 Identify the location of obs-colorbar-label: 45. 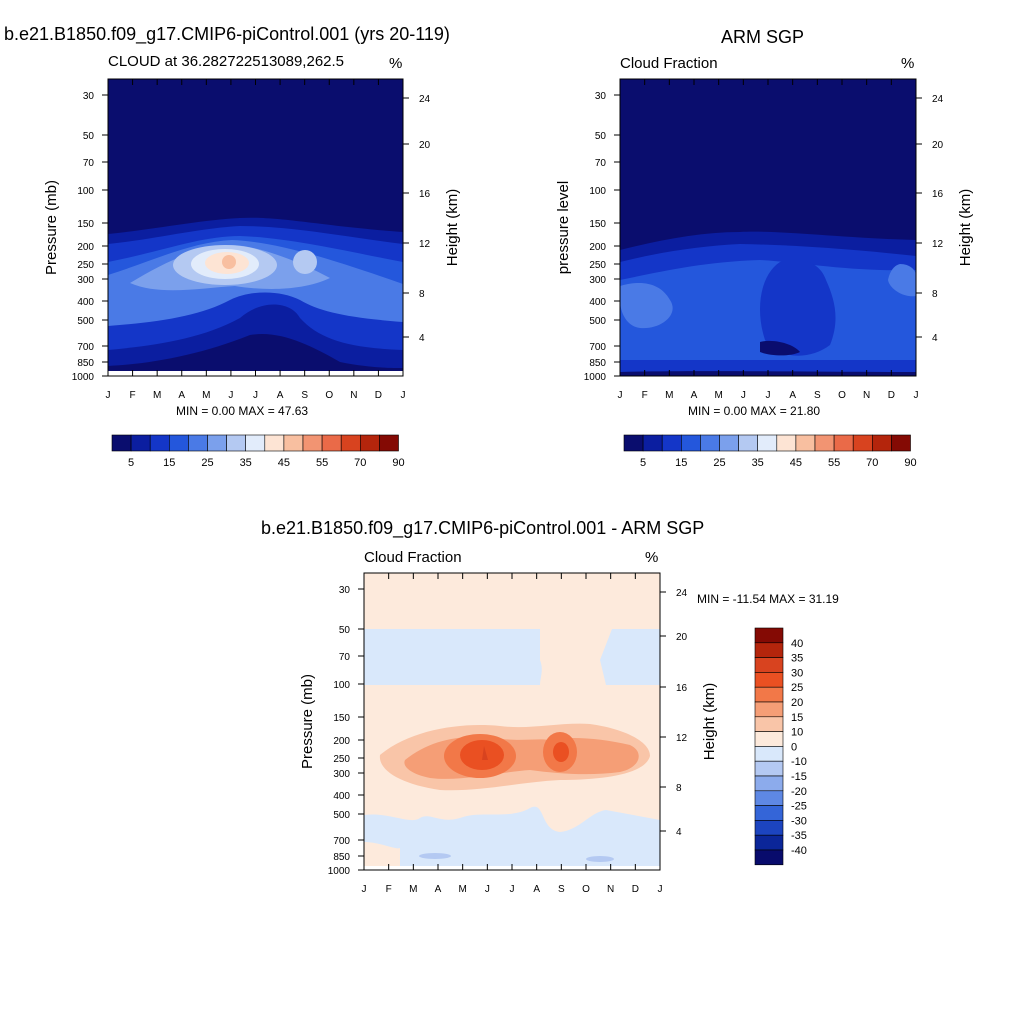
(796, 463).